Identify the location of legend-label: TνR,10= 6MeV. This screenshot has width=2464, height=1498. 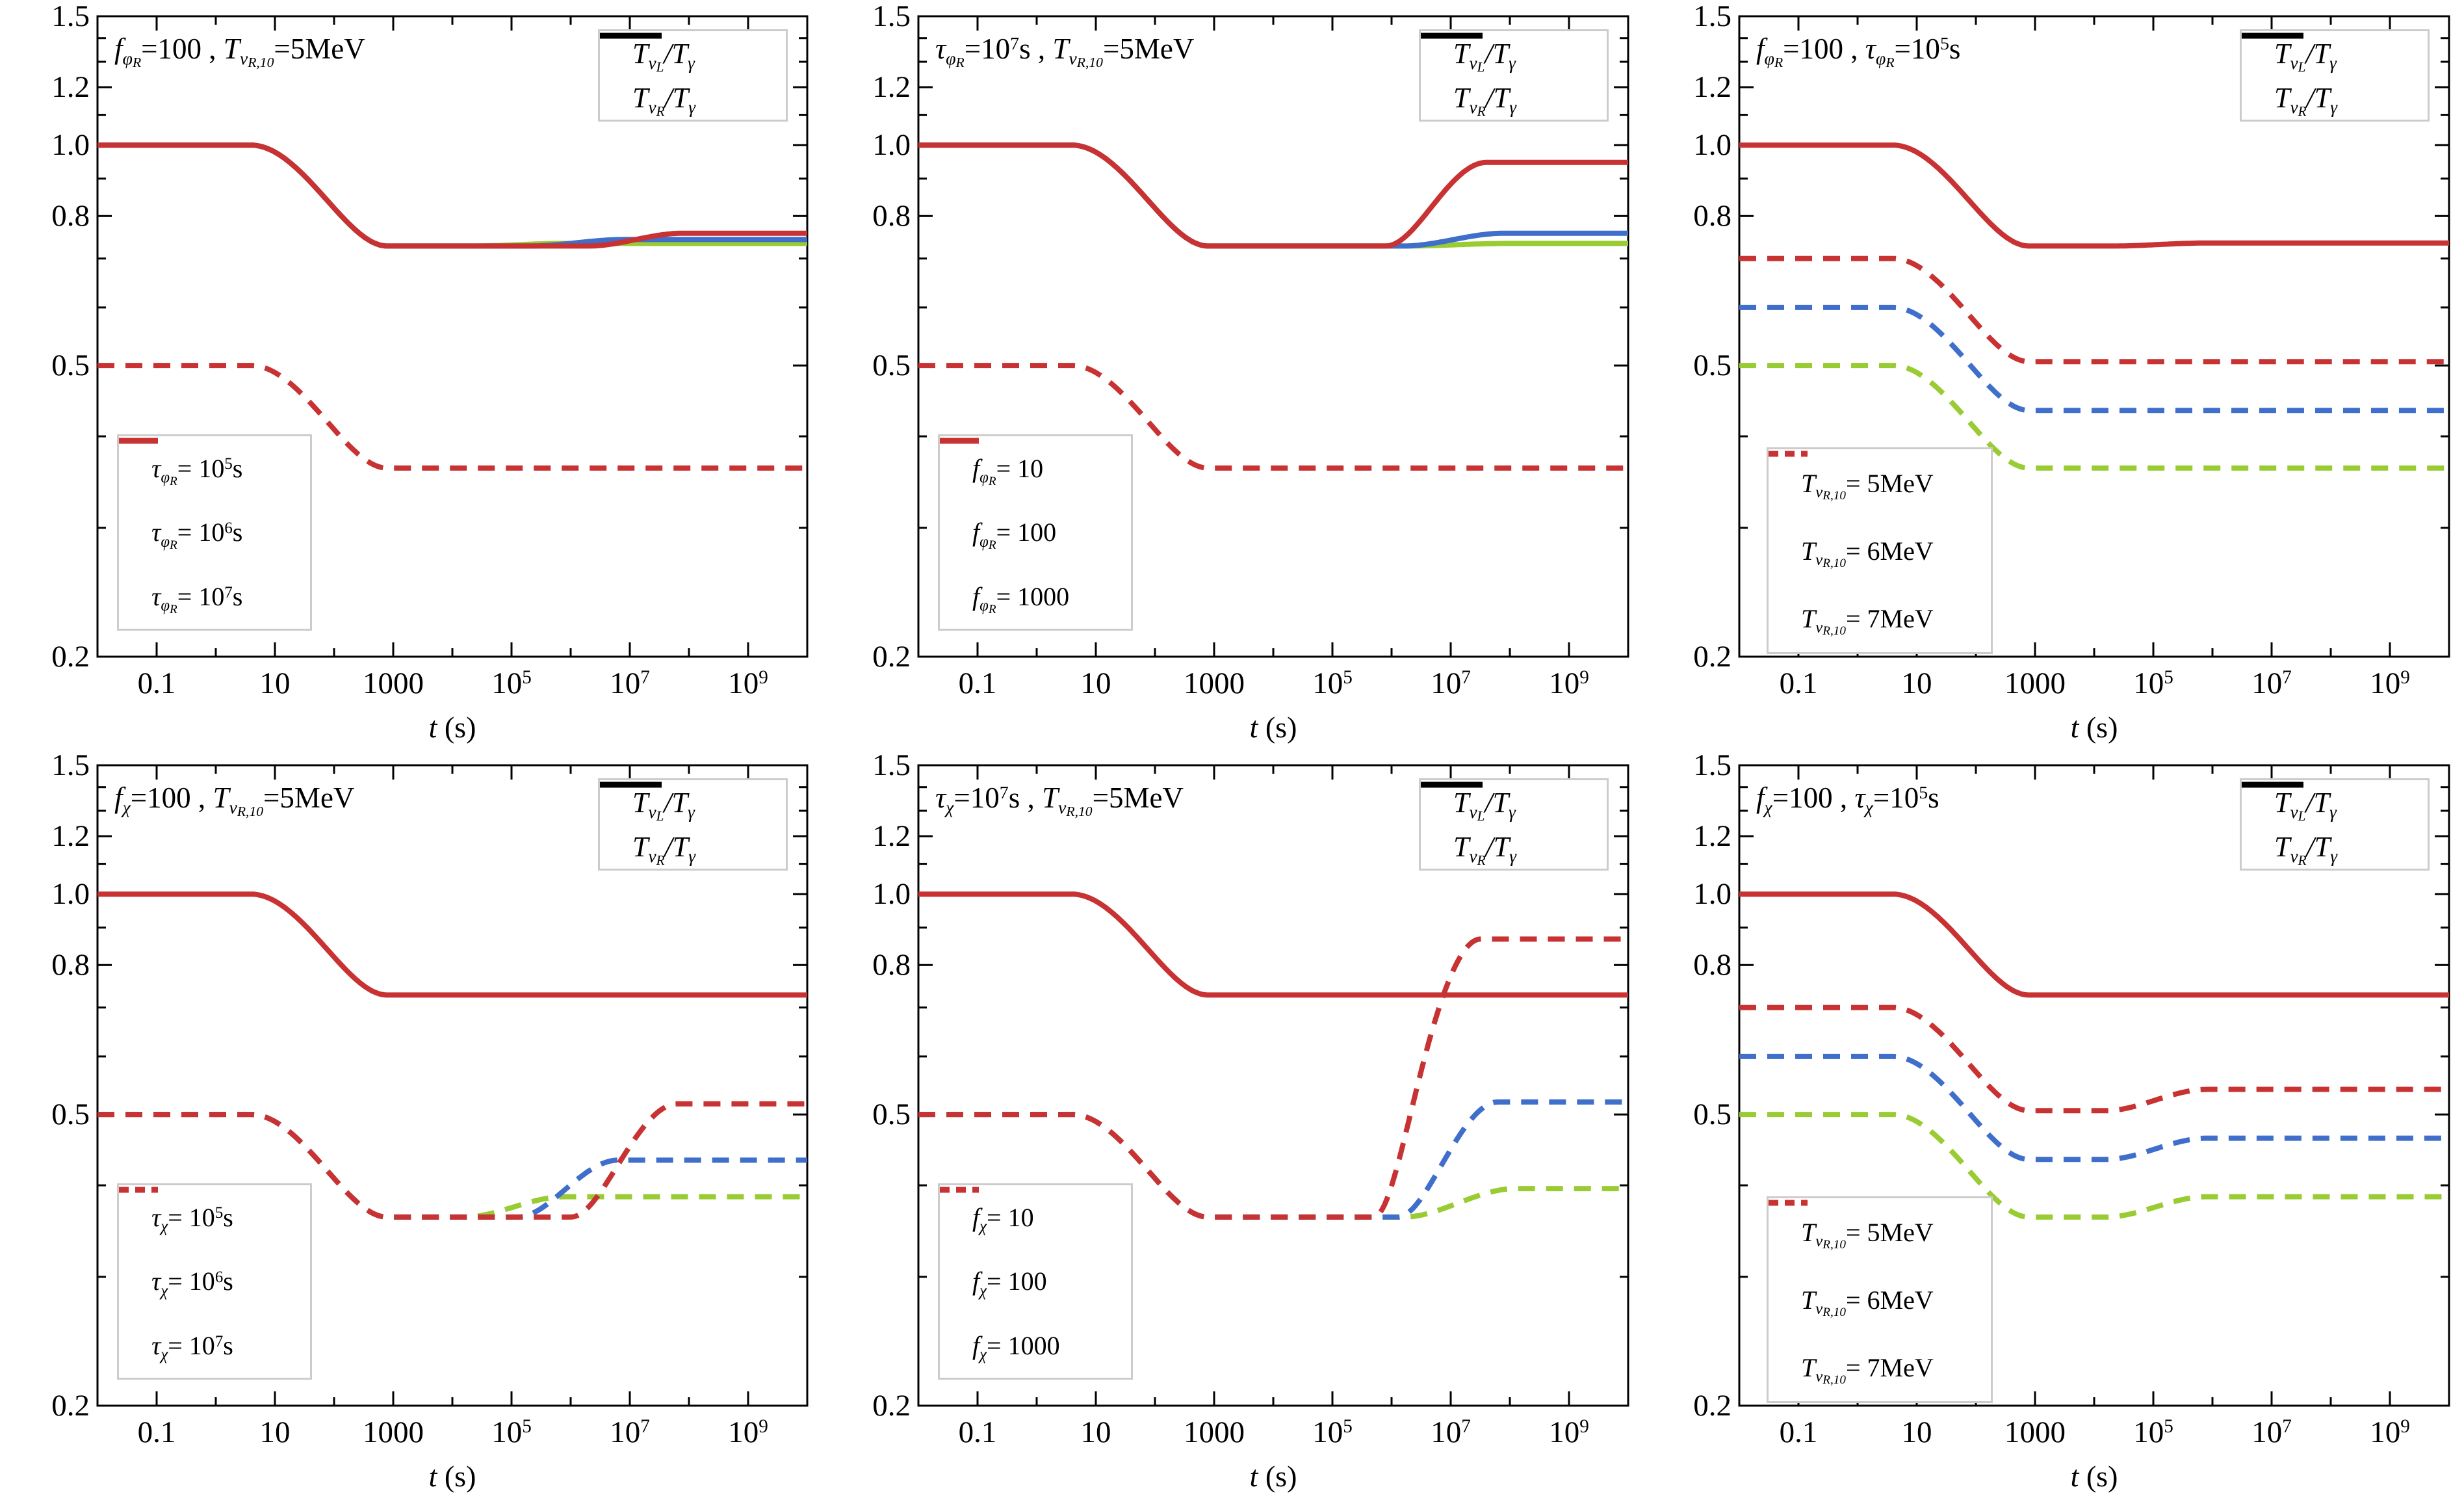
(1867, 1303).